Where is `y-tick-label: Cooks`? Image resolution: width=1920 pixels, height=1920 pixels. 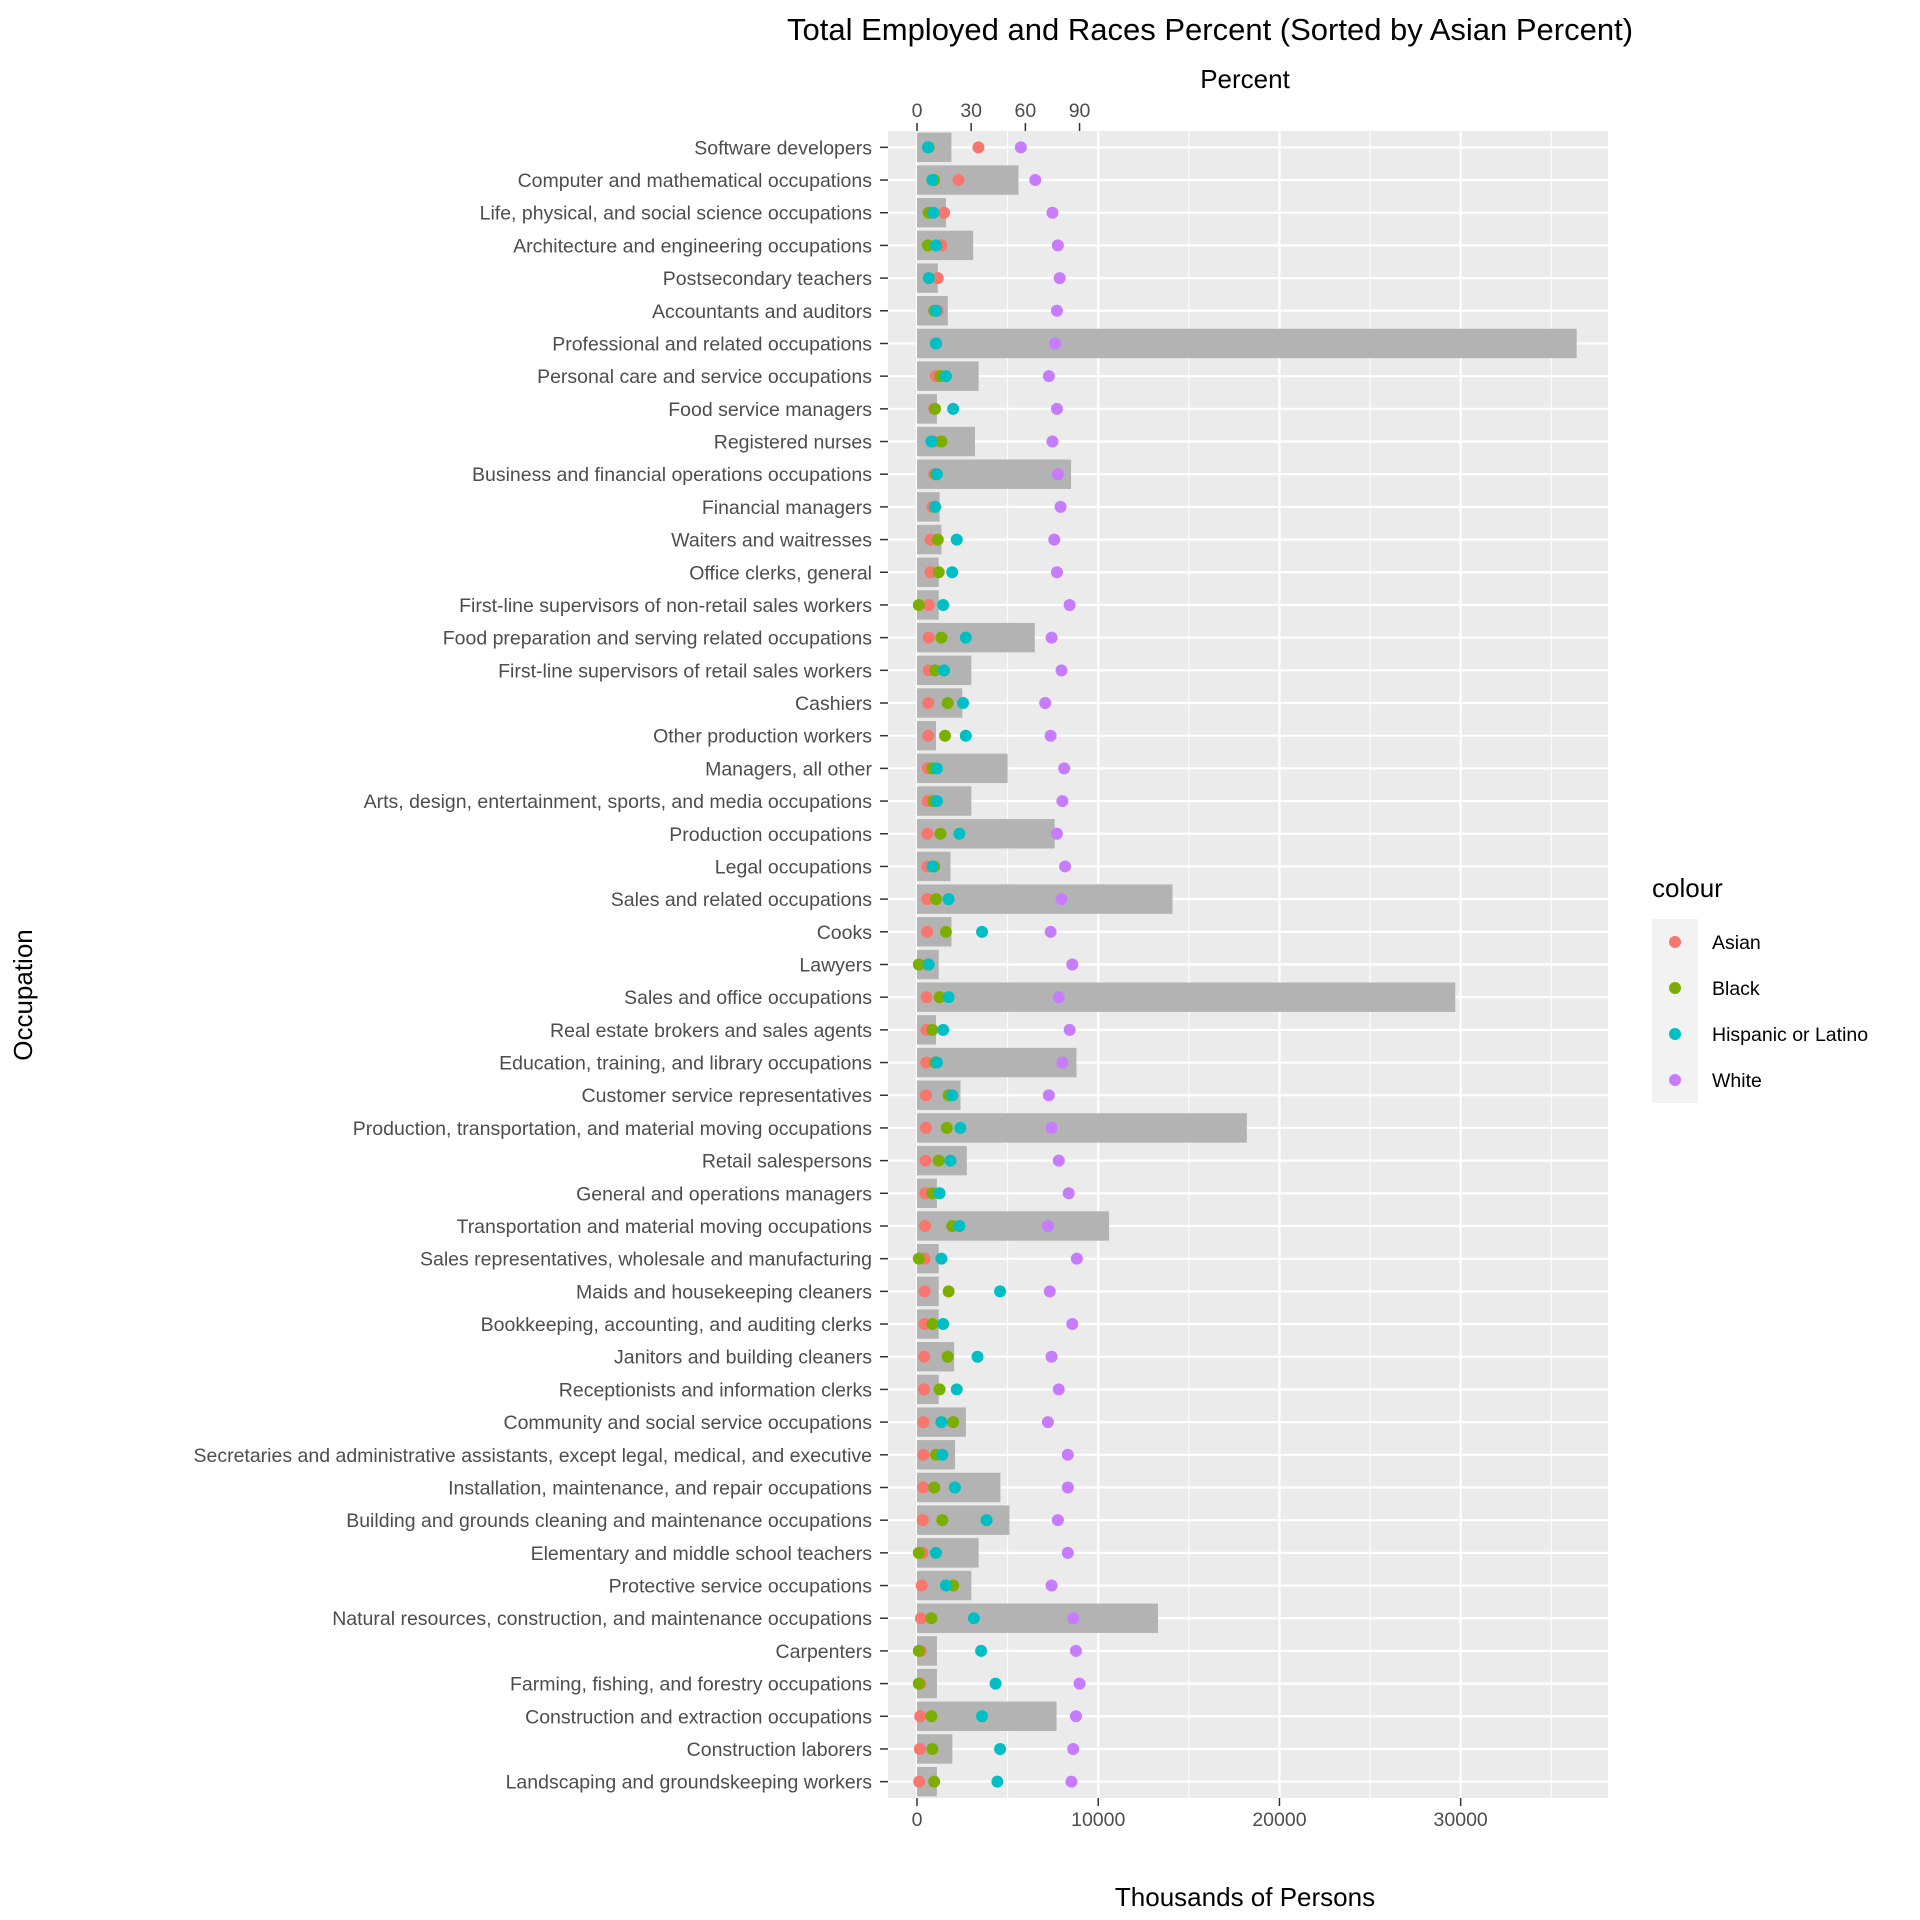 y-tick-label: Cooks is located at coordinates (845, 933).